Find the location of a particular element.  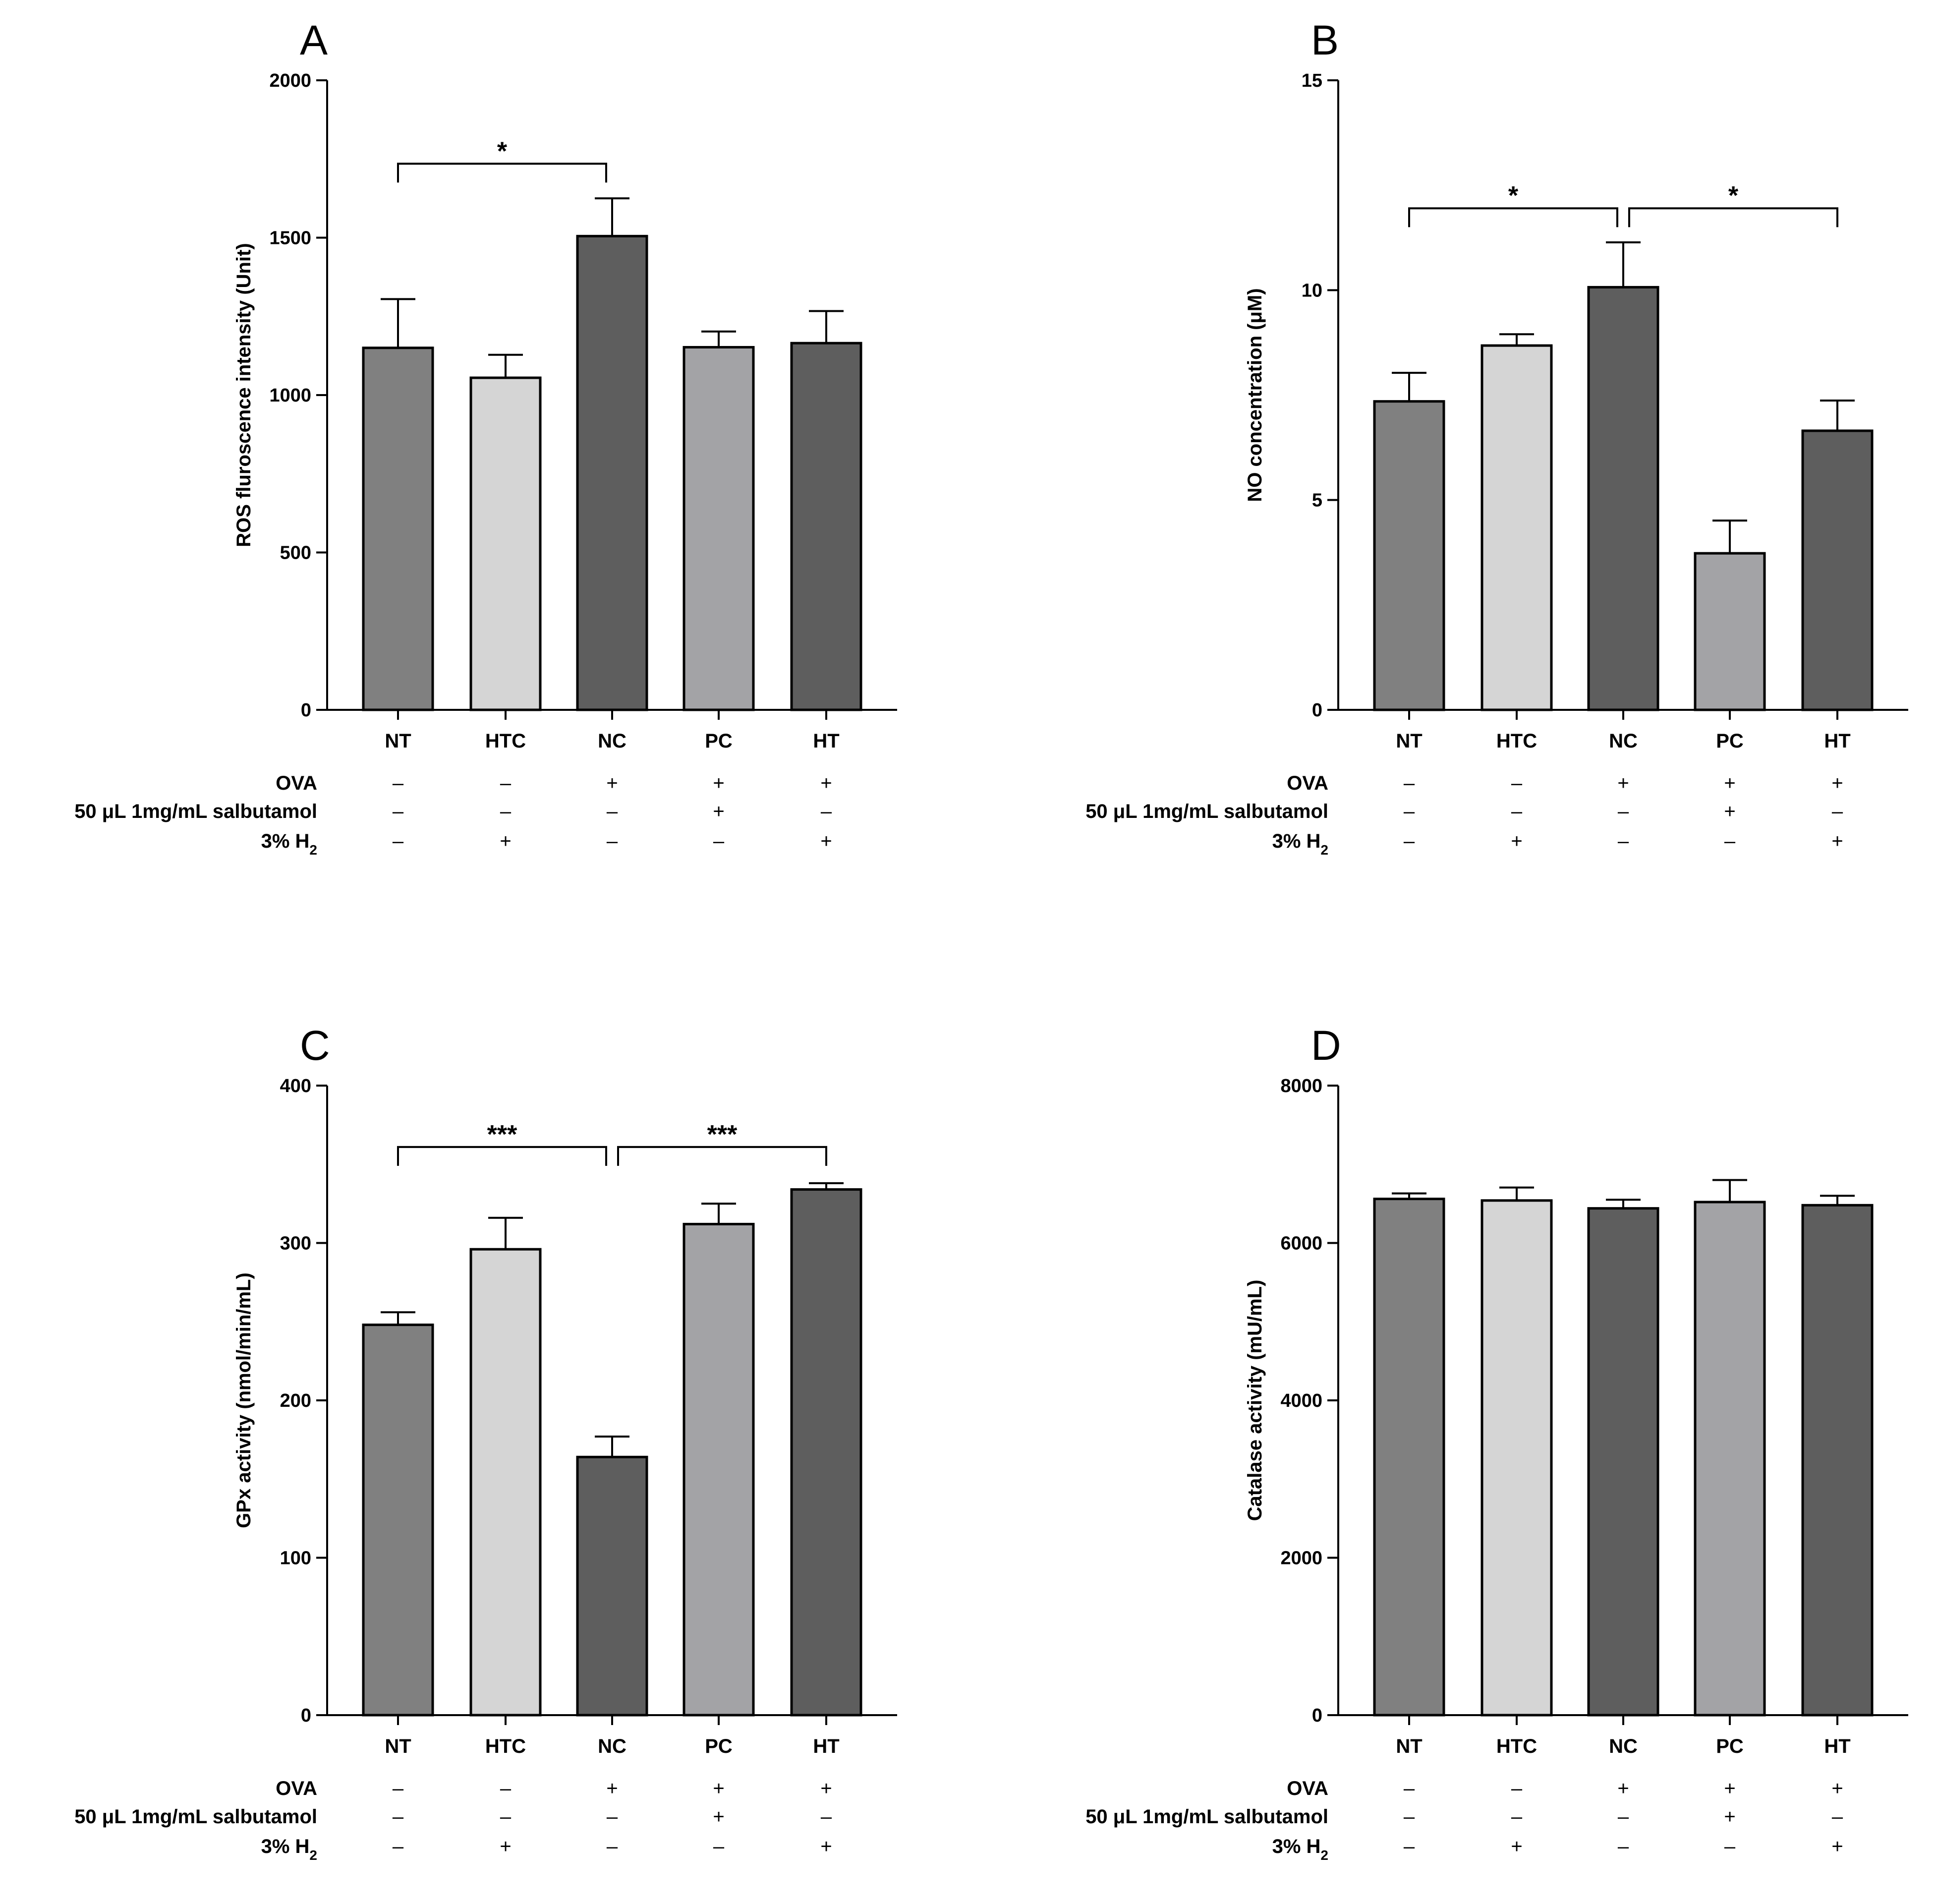

y-tick-label: 100 is located at coordinates (295, 1558).